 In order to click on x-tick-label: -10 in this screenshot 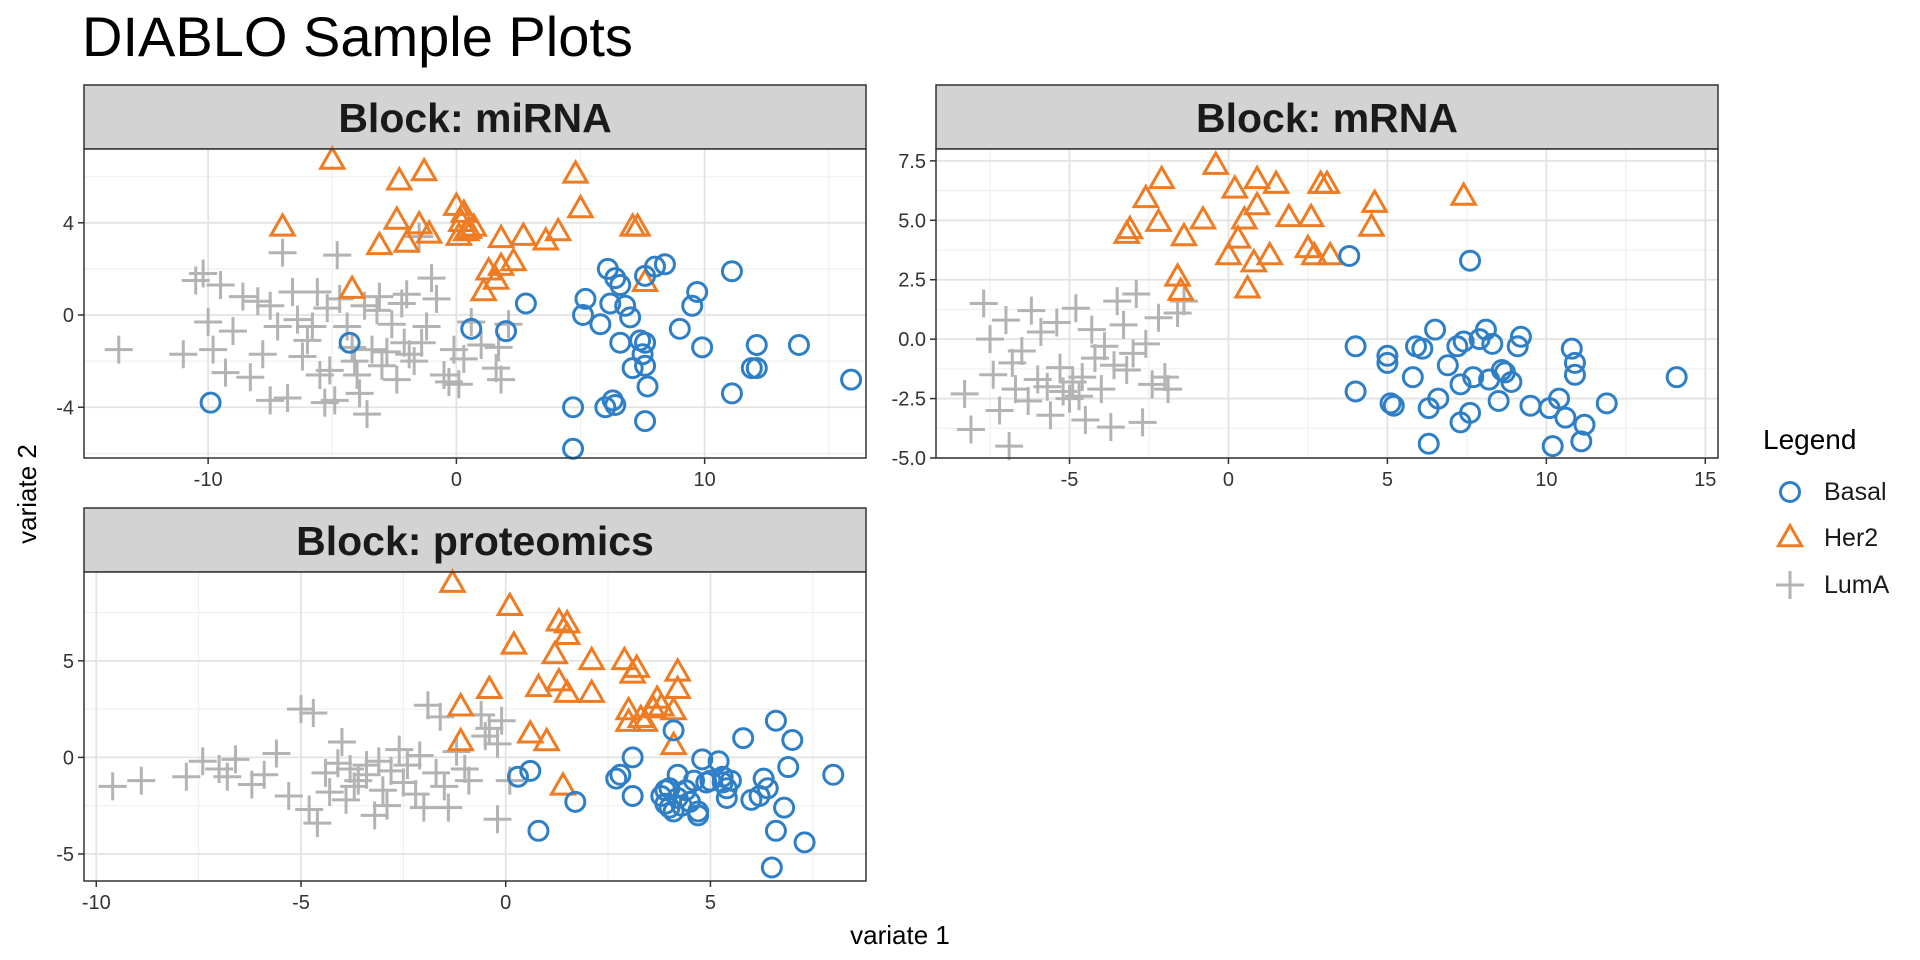, I will do `click(96, 903)`.